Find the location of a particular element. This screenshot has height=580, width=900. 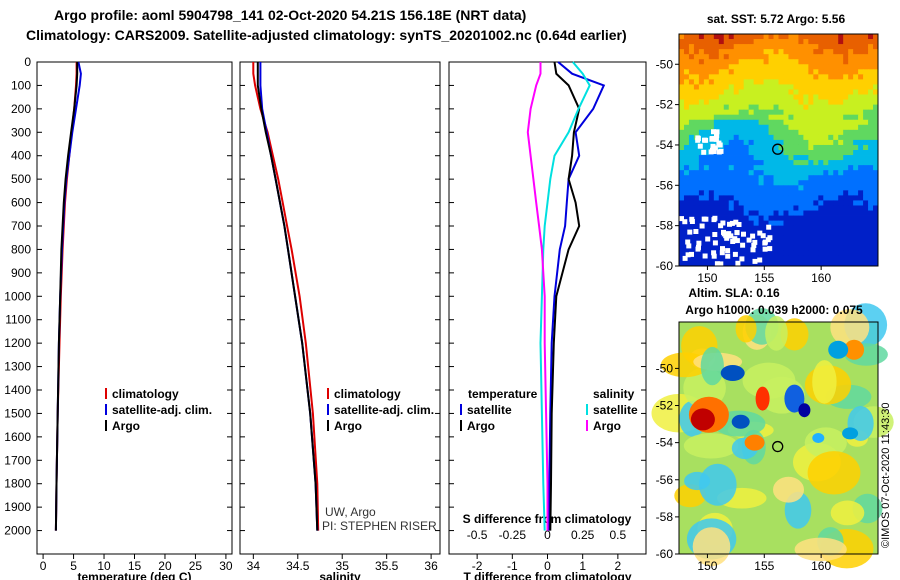

y-tick-label: -56 is located at coordinates (665, 480).